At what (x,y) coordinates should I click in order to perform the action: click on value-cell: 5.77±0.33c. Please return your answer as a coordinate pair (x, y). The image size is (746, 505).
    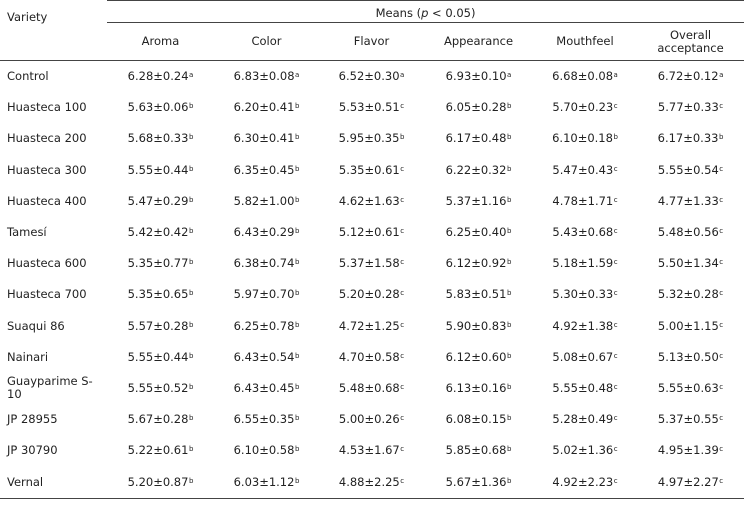
    Looking at the image, I should click on (690, 107).